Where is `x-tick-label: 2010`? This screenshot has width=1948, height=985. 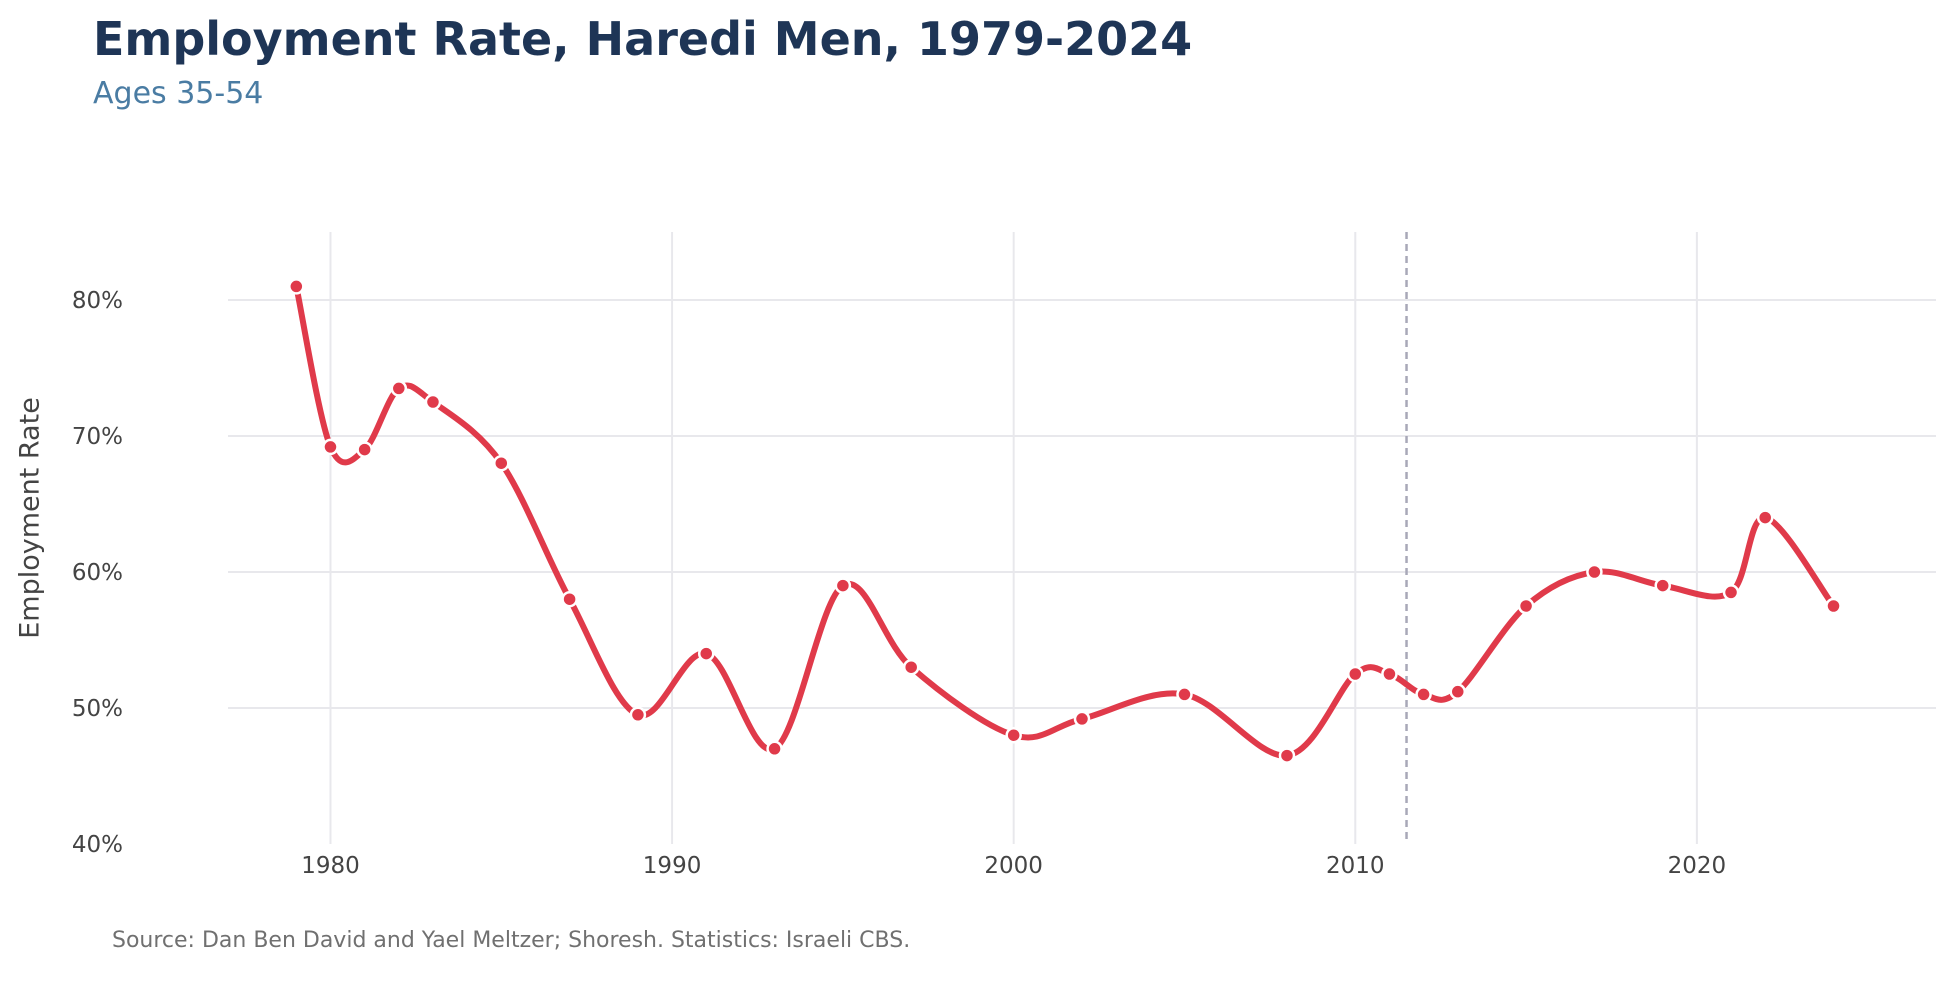
x-tick-label: 2010 is located at coordinates (1355, 866).